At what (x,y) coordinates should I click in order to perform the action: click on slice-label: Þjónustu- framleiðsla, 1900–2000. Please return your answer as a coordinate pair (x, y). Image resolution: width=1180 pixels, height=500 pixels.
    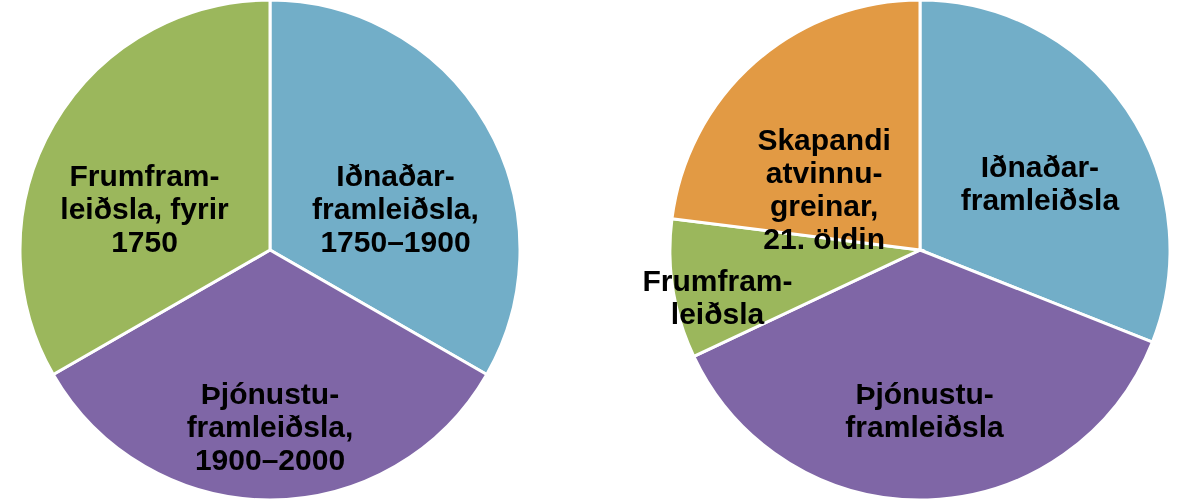
    Looking at the image, I should click on (270, 426).